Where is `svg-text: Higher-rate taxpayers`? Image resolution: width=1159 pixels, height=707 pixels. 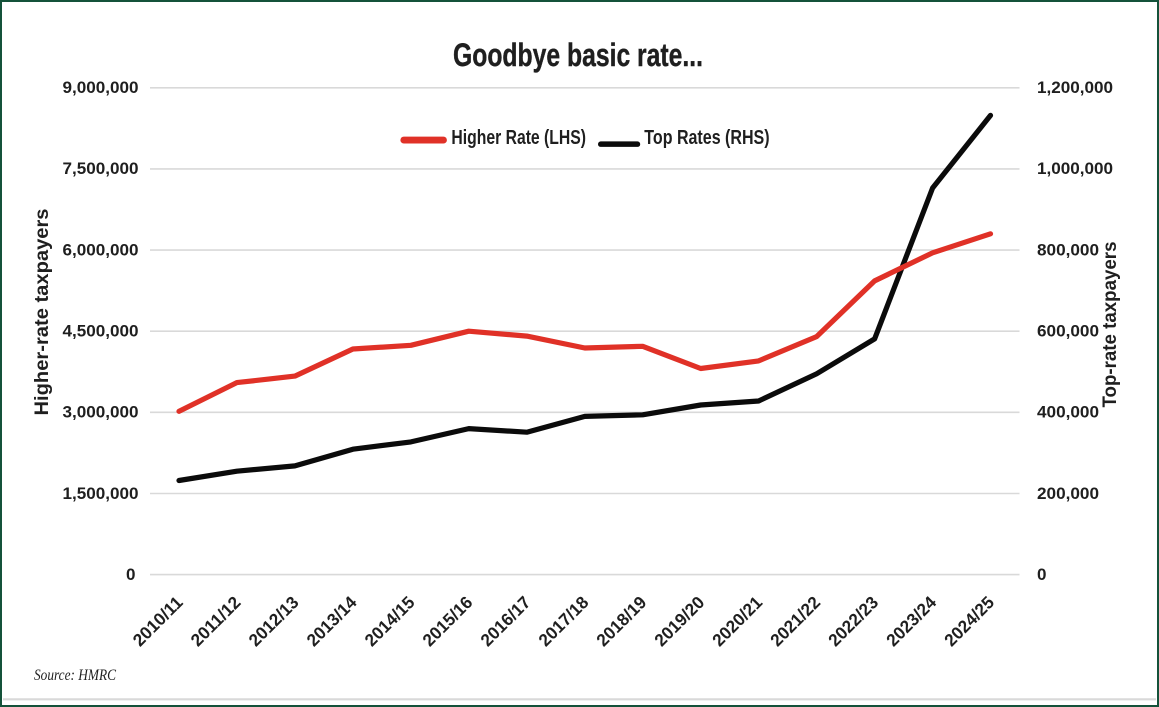 svg-text: Higher-rate taxpayers is located at coordinates (42, 312).